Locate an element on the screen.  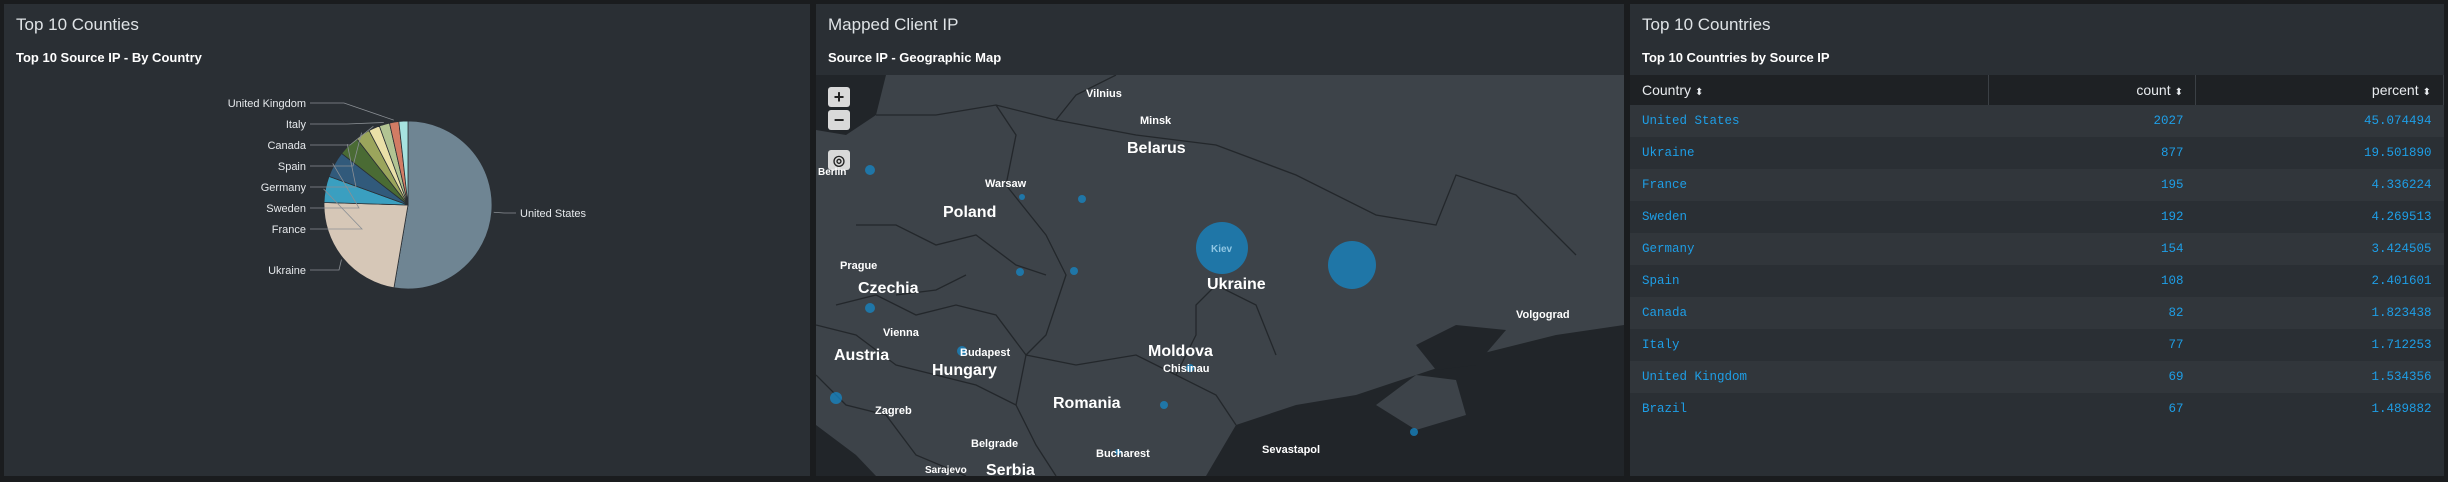
cell-percent: 19.501890 is located at coordinates (2319, 153).